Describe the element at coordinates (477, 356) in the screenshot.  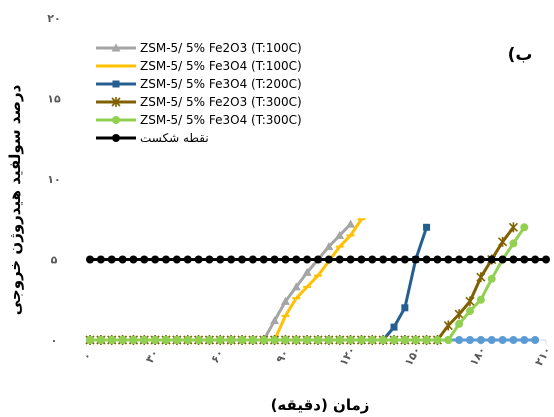
I see `x-tick-label: ۱۸۰` at that location.